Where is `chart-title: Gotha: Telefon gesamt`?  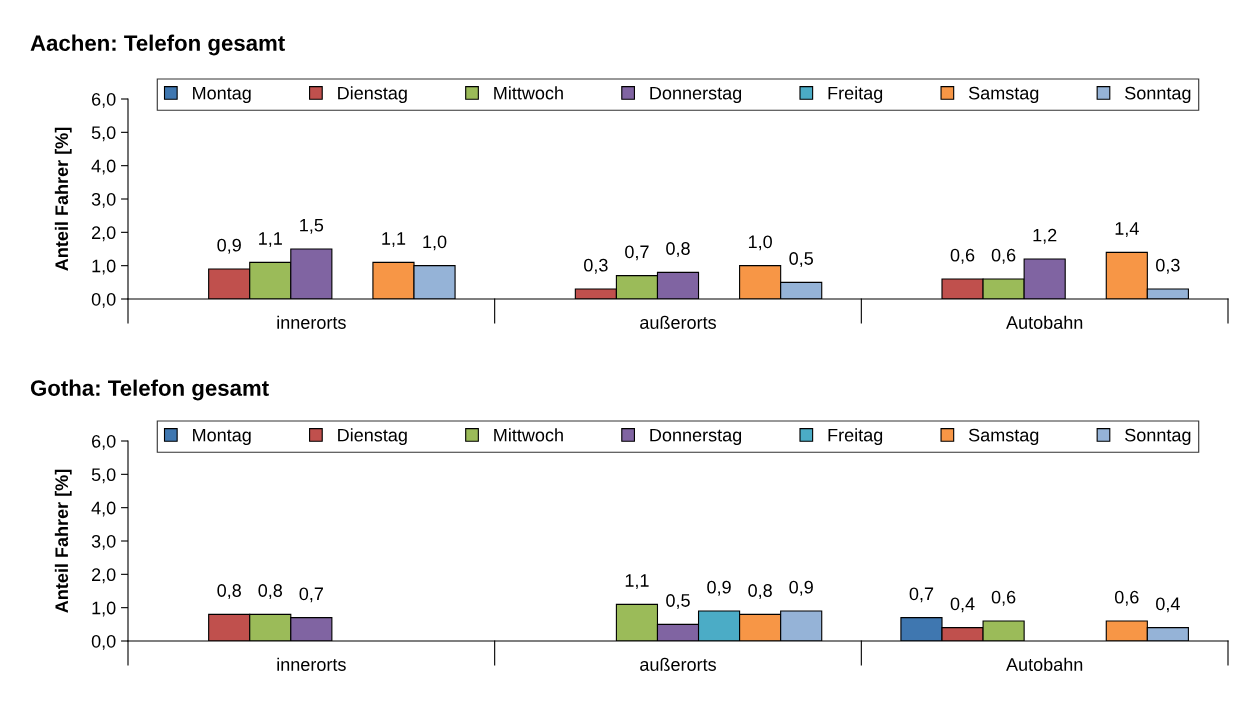 chart-title: Gotha: Telefon gesamt is located at coordinates (149, 390).